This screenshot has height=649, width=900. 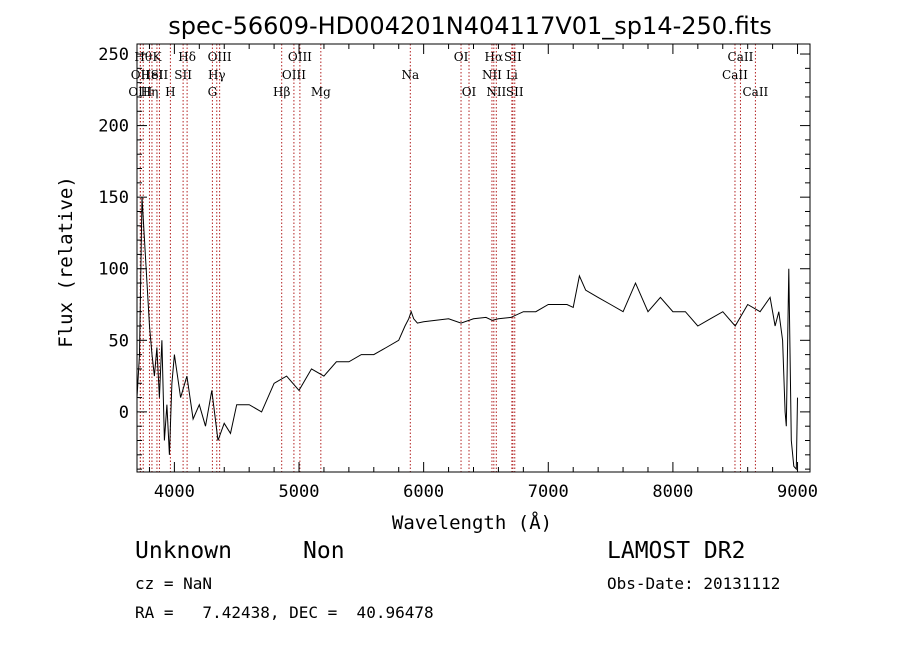 What do you see at coordinates (113, 127) in the screenshot?
I see `y-tick-label: 200` at bounding box center [113, 127].